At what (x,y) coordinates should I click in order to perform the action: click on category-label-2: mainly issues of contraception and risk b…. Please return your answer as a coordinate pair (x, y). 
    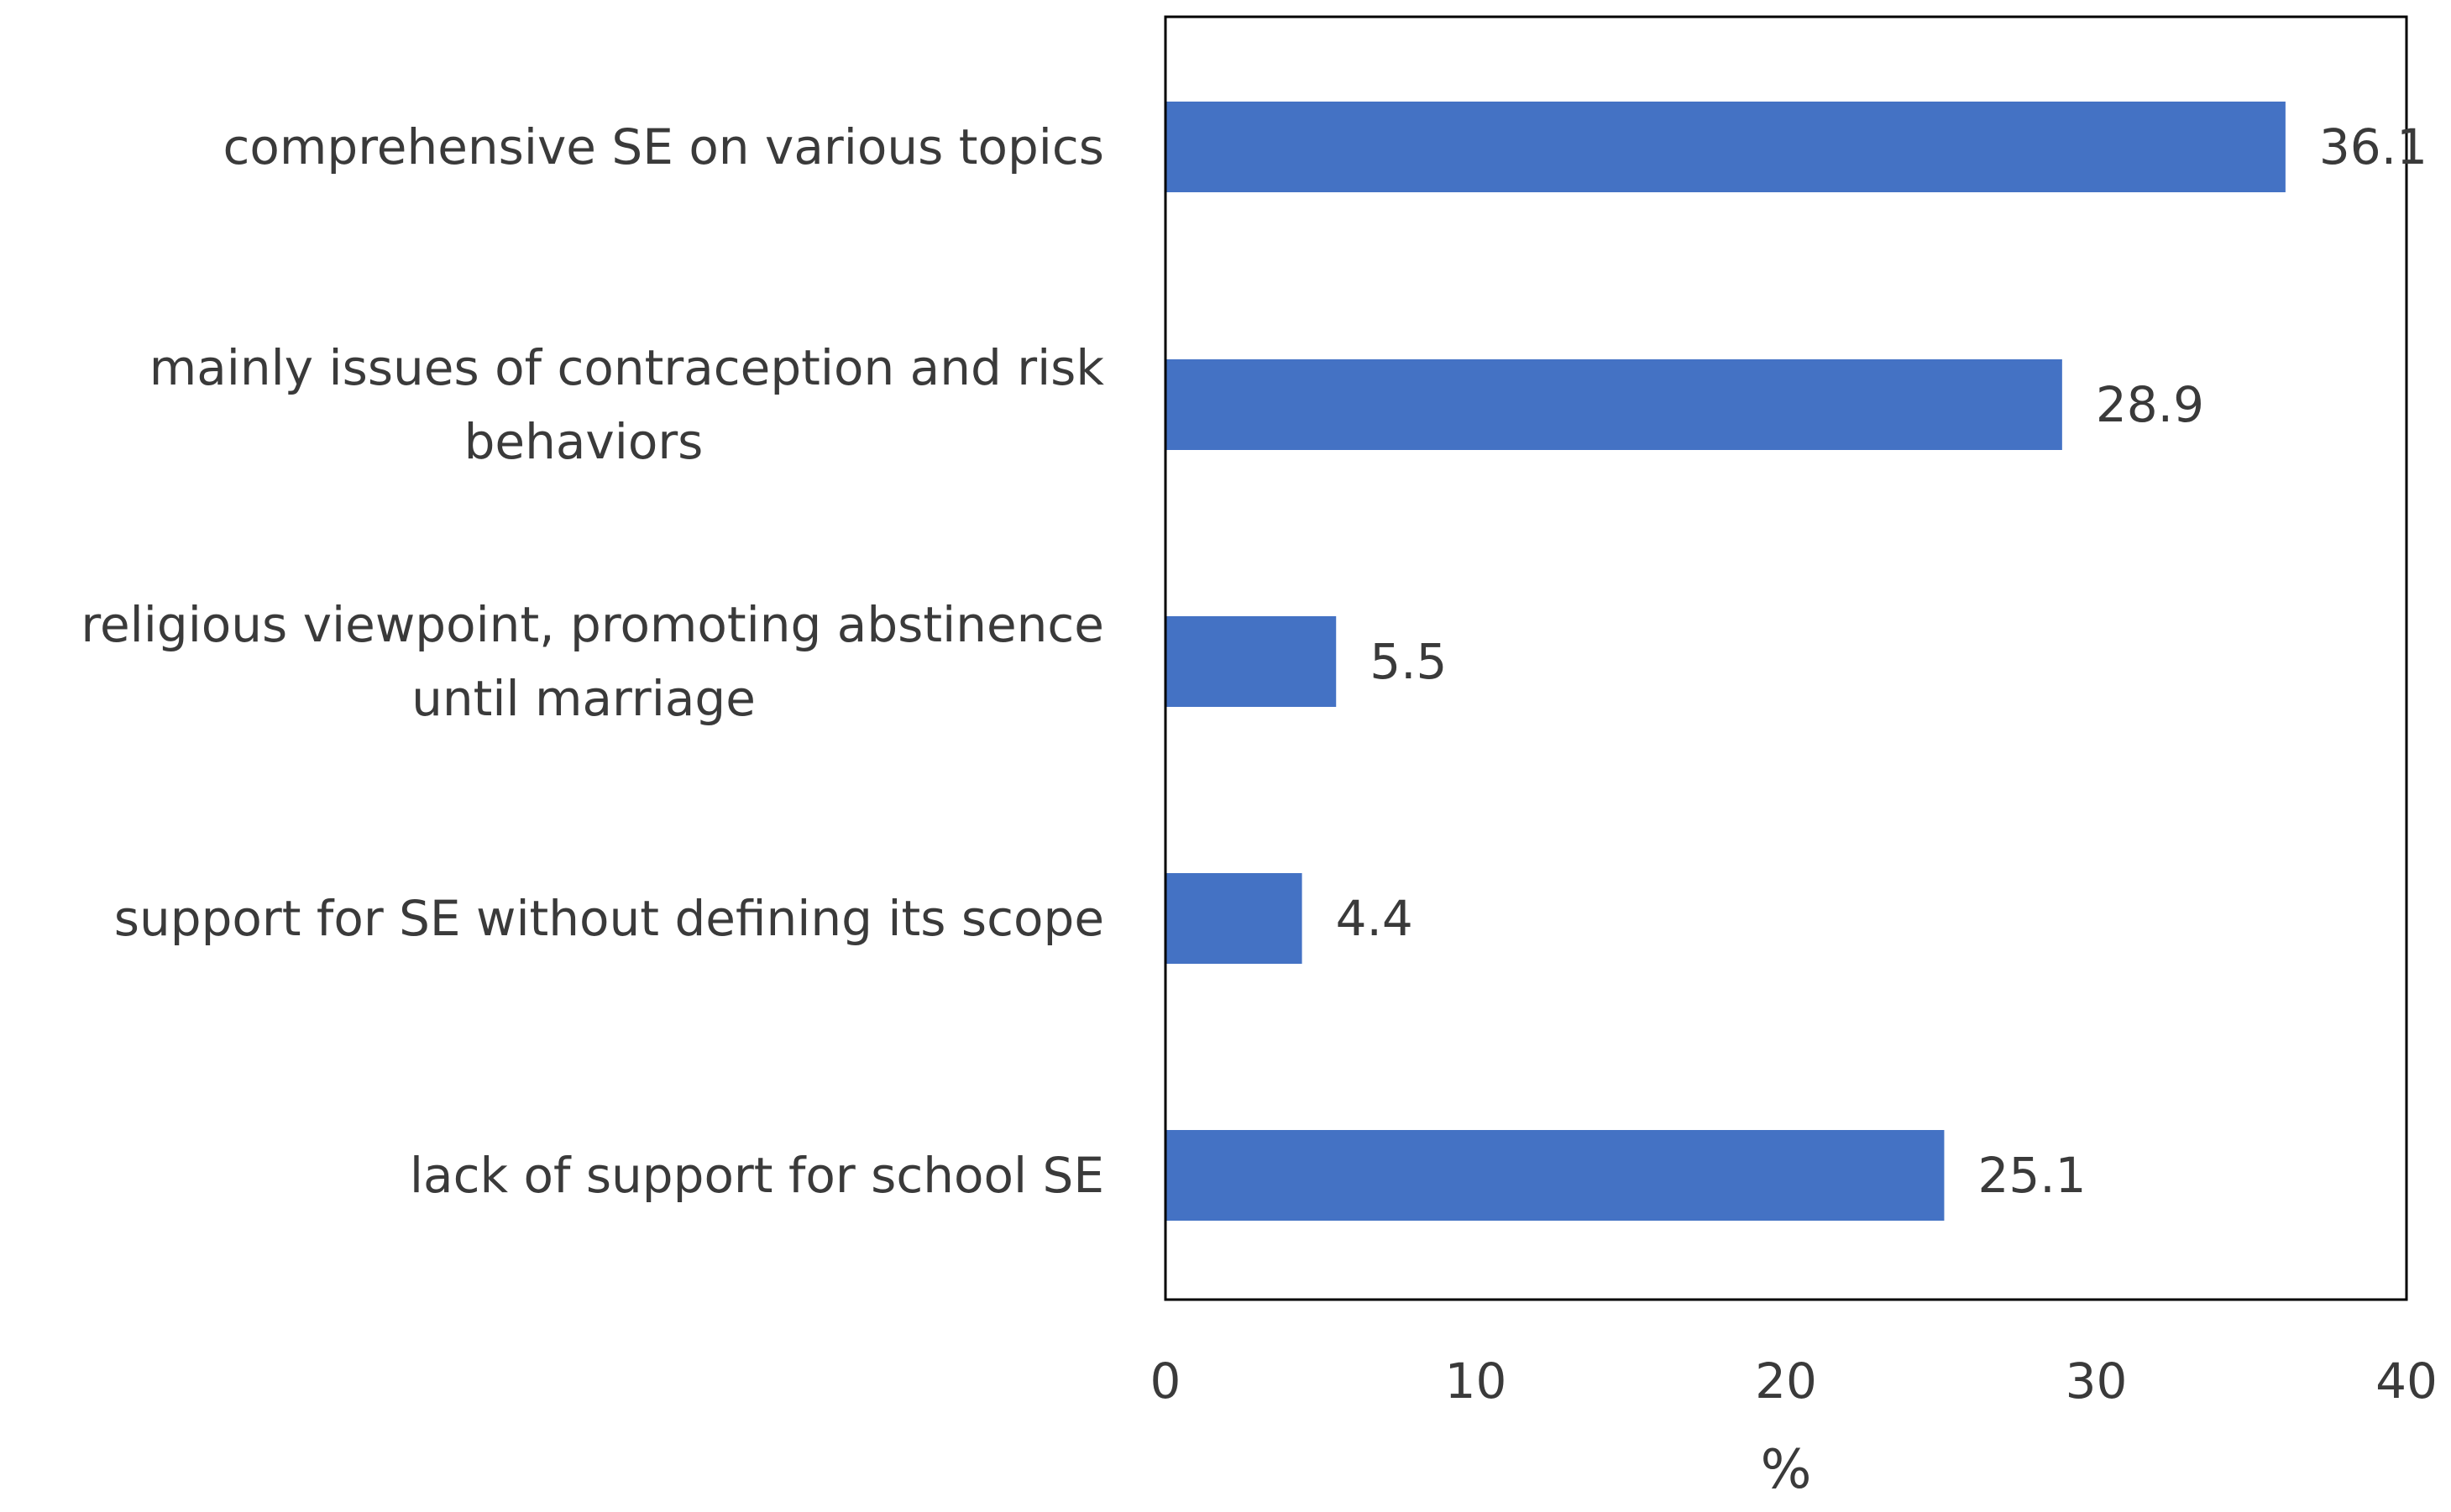
    Looking at the image, I should click on (627, 404).